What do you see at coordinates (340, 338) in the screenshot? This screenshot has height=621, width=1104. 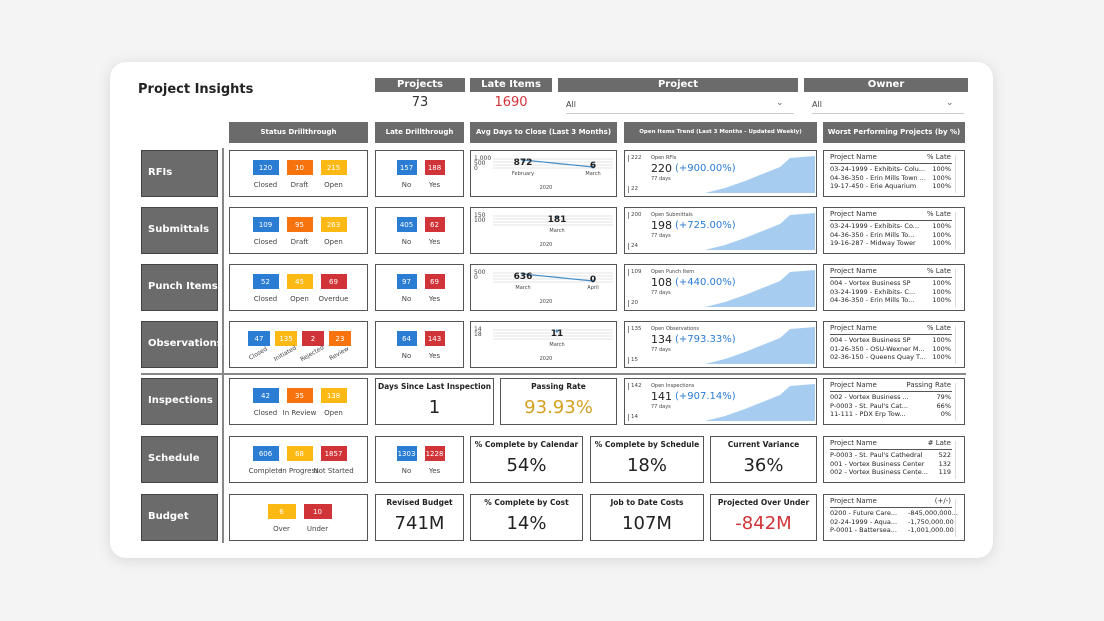 I see `status-tile: 23` at bounding box center [340, 338].